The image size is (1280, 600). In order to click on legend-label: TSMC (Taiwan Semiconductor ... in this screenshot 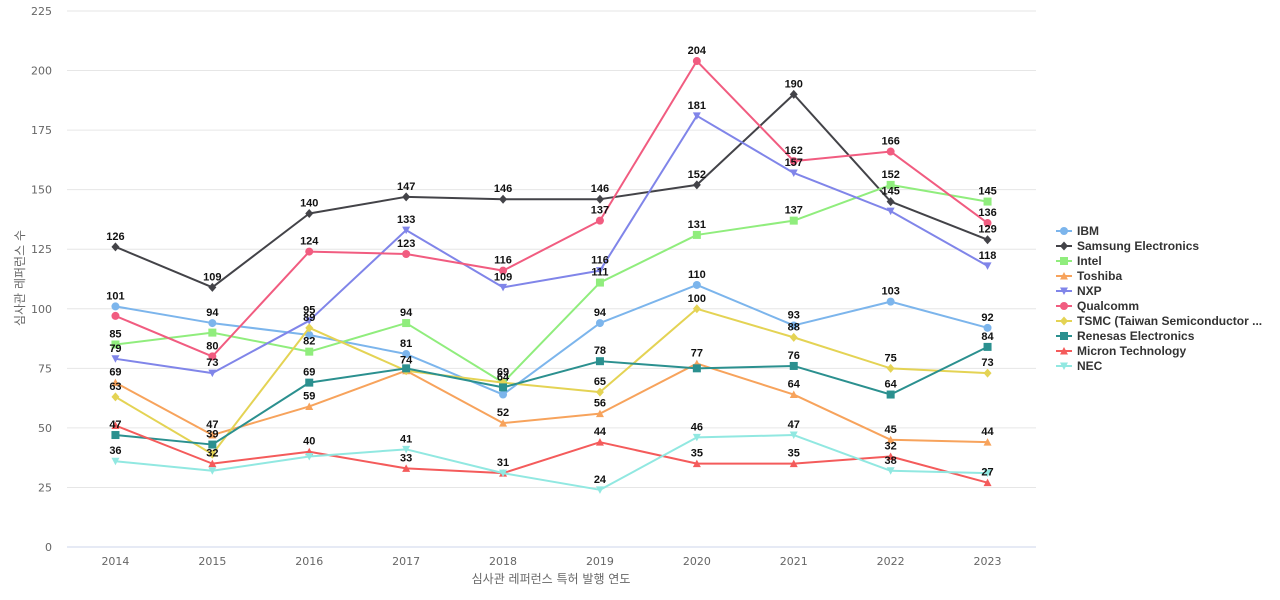, I will do `click(1169, 321)`.